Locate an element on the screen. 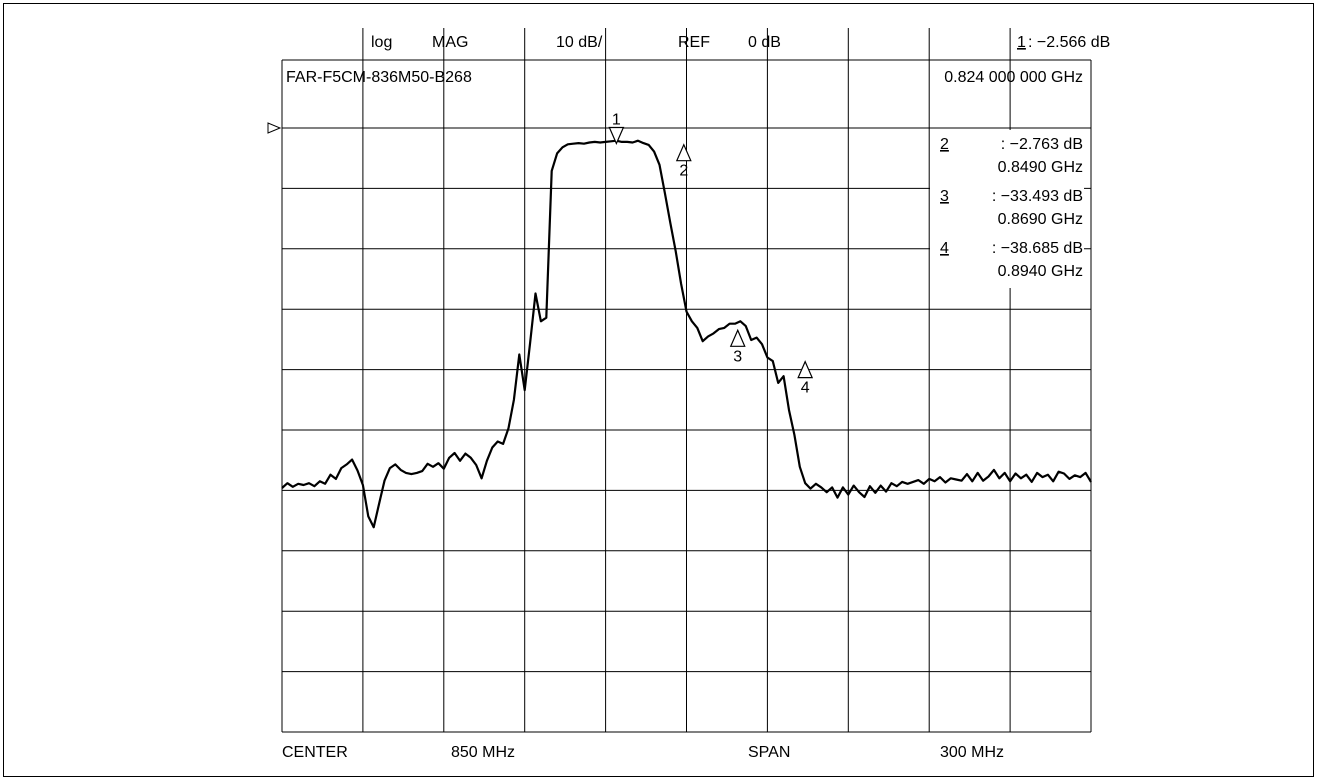  center-label: CENTER is located at coordinates (315, 752).